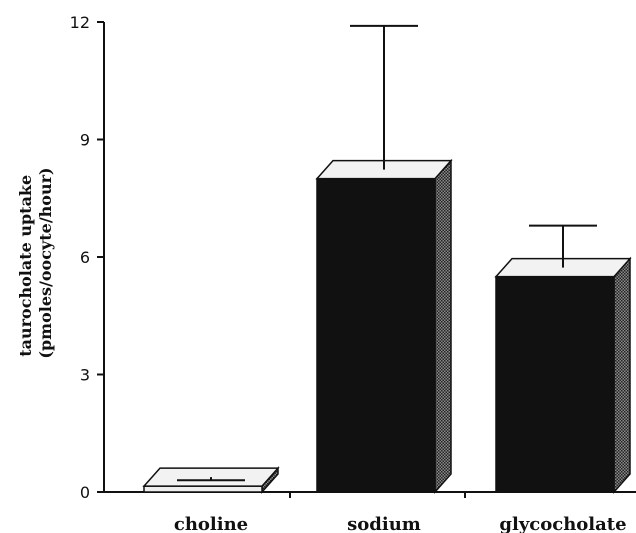 The width and height of the screenshot is (636, 533). What do you see at coordinates (211, 523) in the screenshot?
I see `x-tick-label-choline: choline` at bounding box center [211, 523].